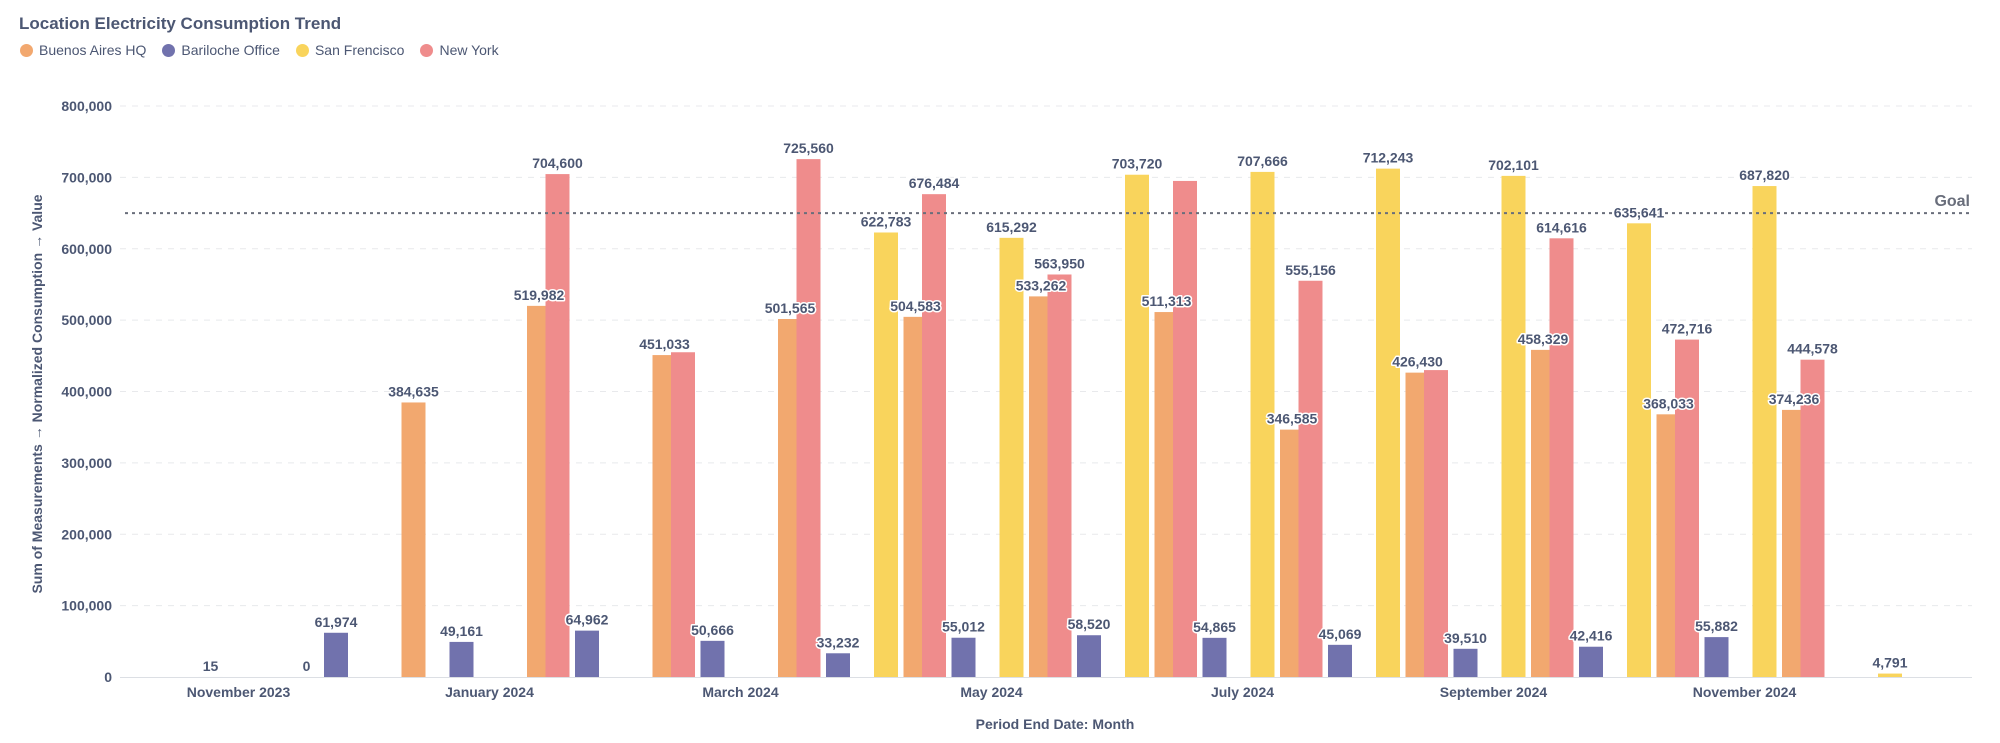 The height and width of the screenshot is (743, 2000). What do you see at coordinates (359, 50) in the screenshot?
I see `legend-label-san-frencisco: San Frencisco` at bounding box center [359, 50].